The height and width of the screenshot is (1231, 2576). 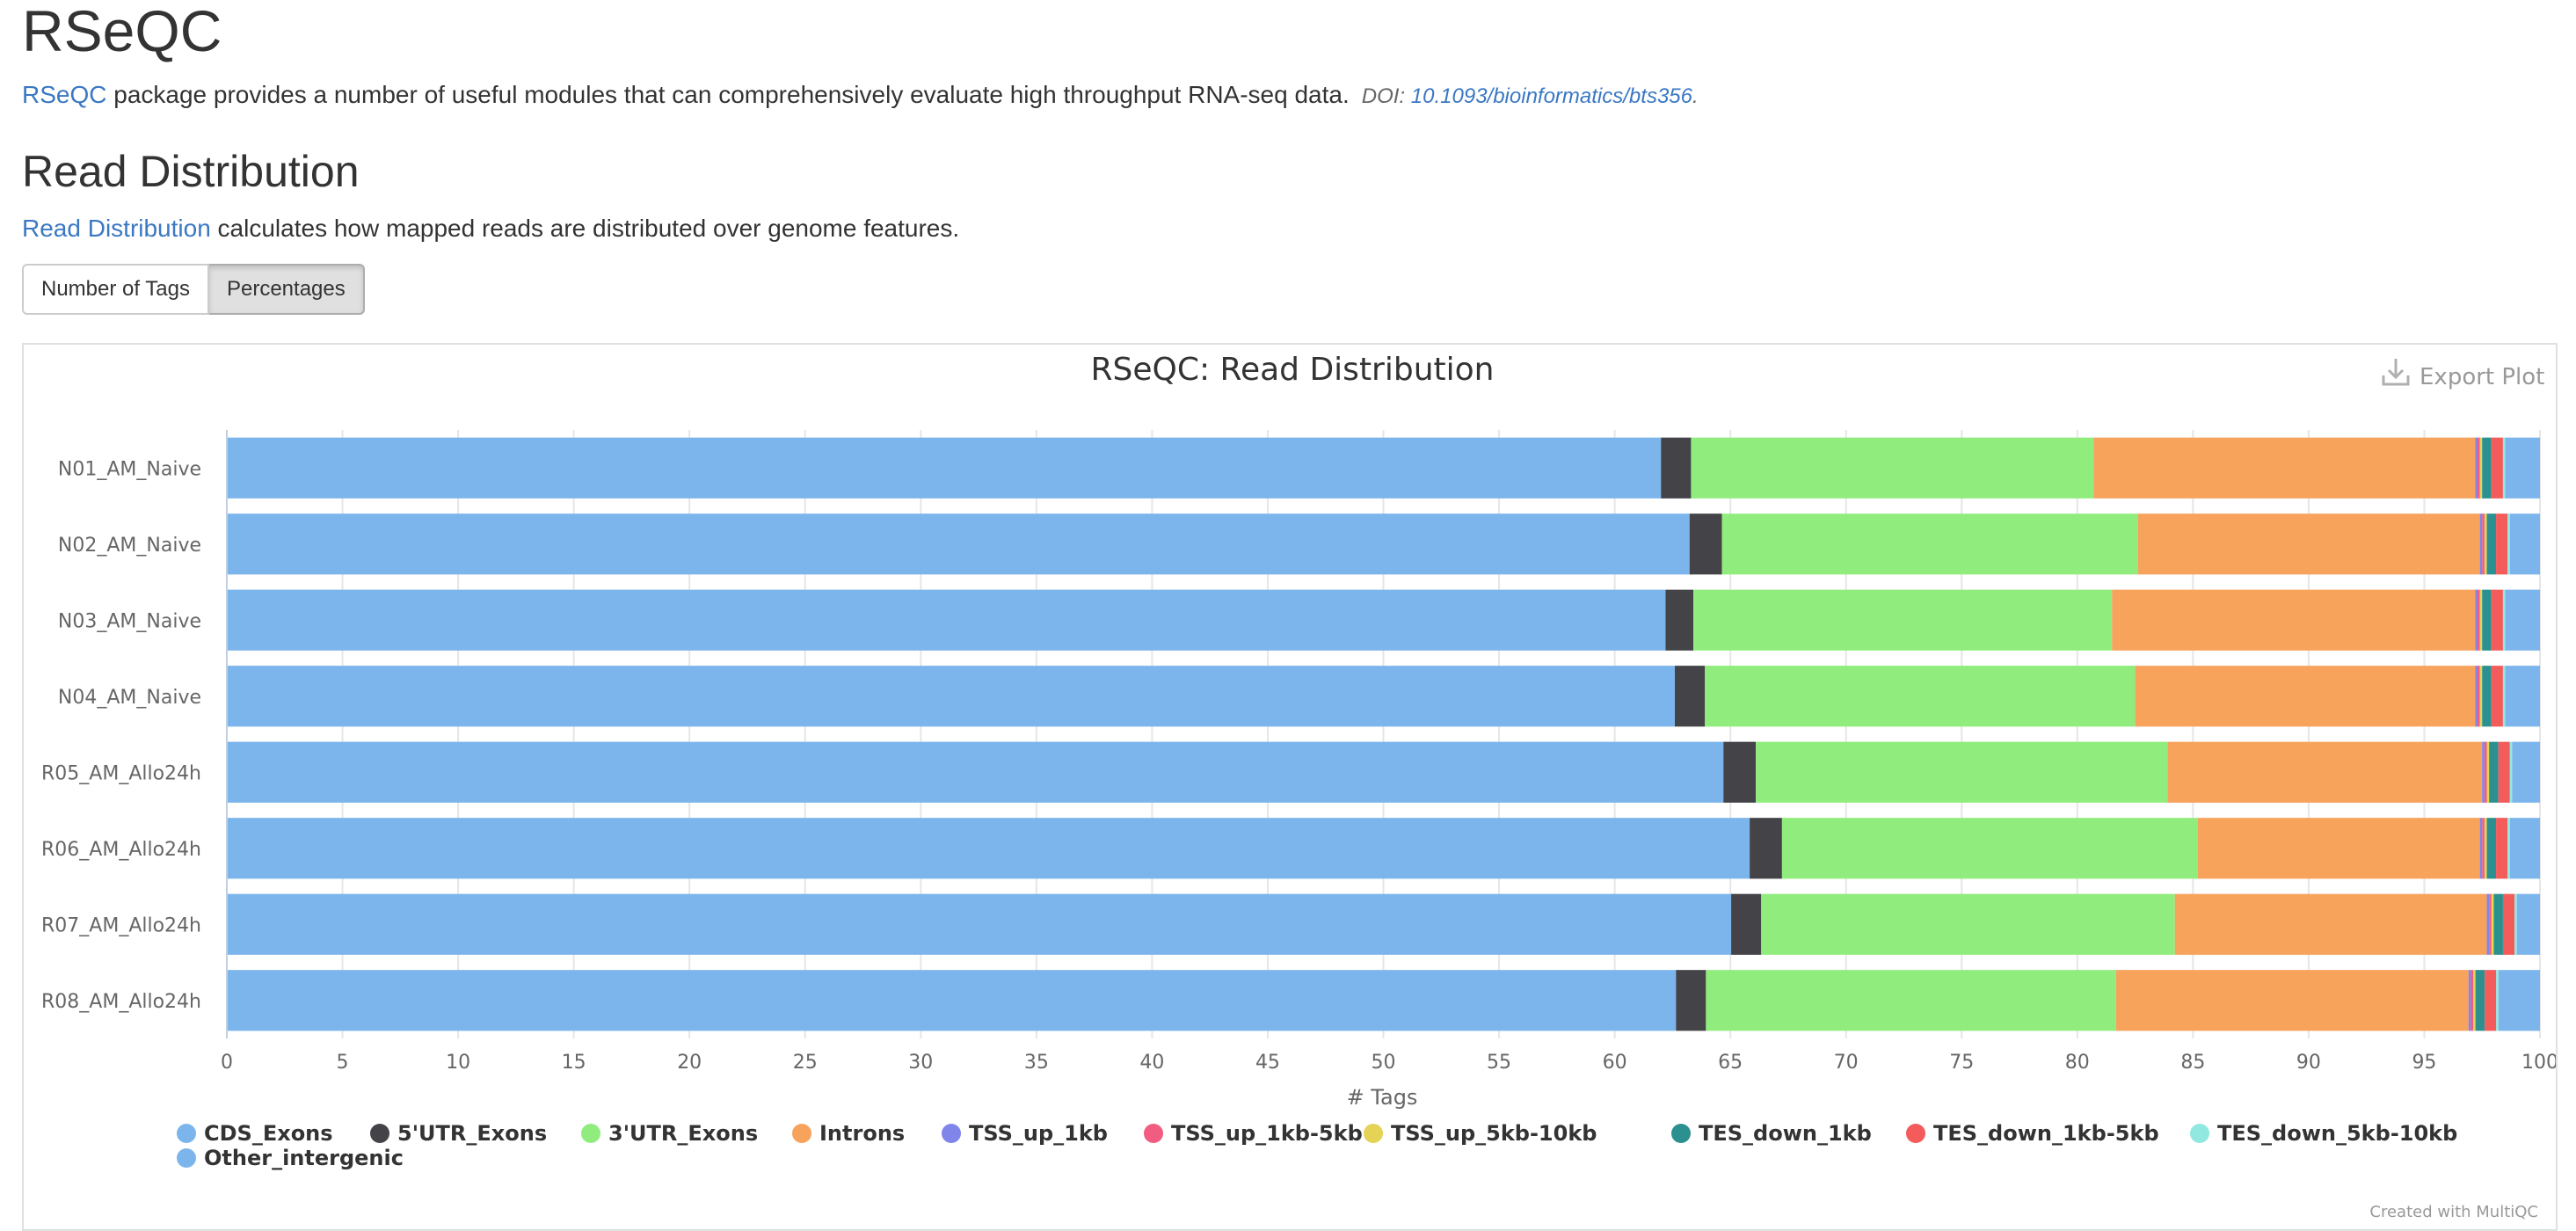 I want to click on legend-item: TSS_up_1kb-5kb, so click(x=1253, y=1133).